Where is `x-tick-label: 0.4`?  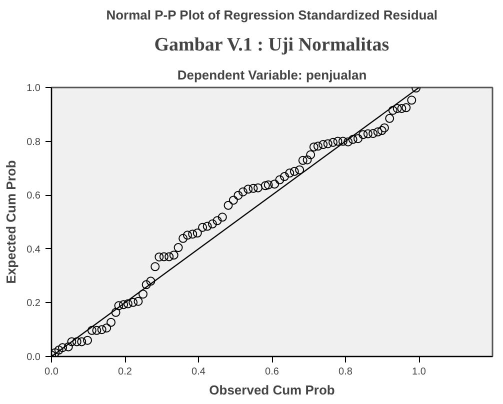
x-tick-label: 0.4 is located at coordinates (199, 372).